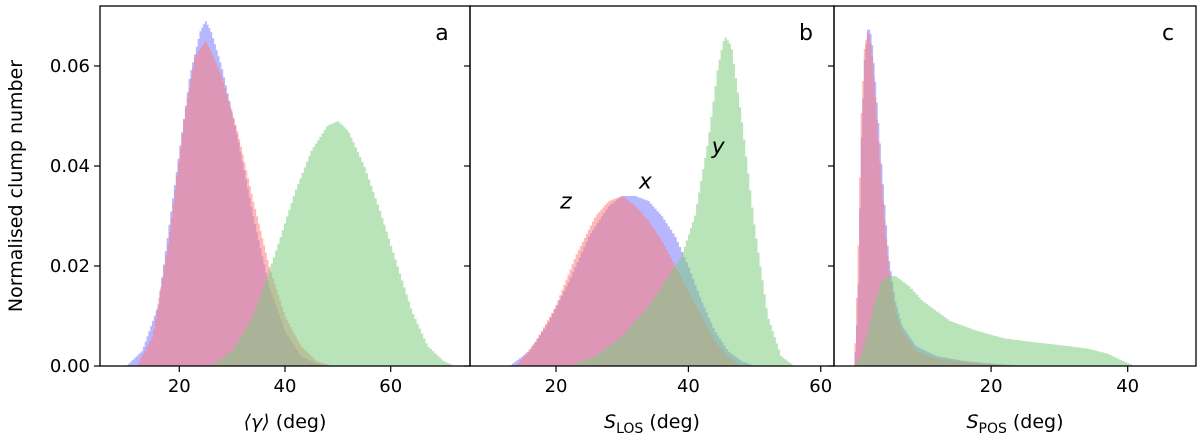  I want to click on x-axis-label: ⟨γ⟩ (deg), so click(285, 422).